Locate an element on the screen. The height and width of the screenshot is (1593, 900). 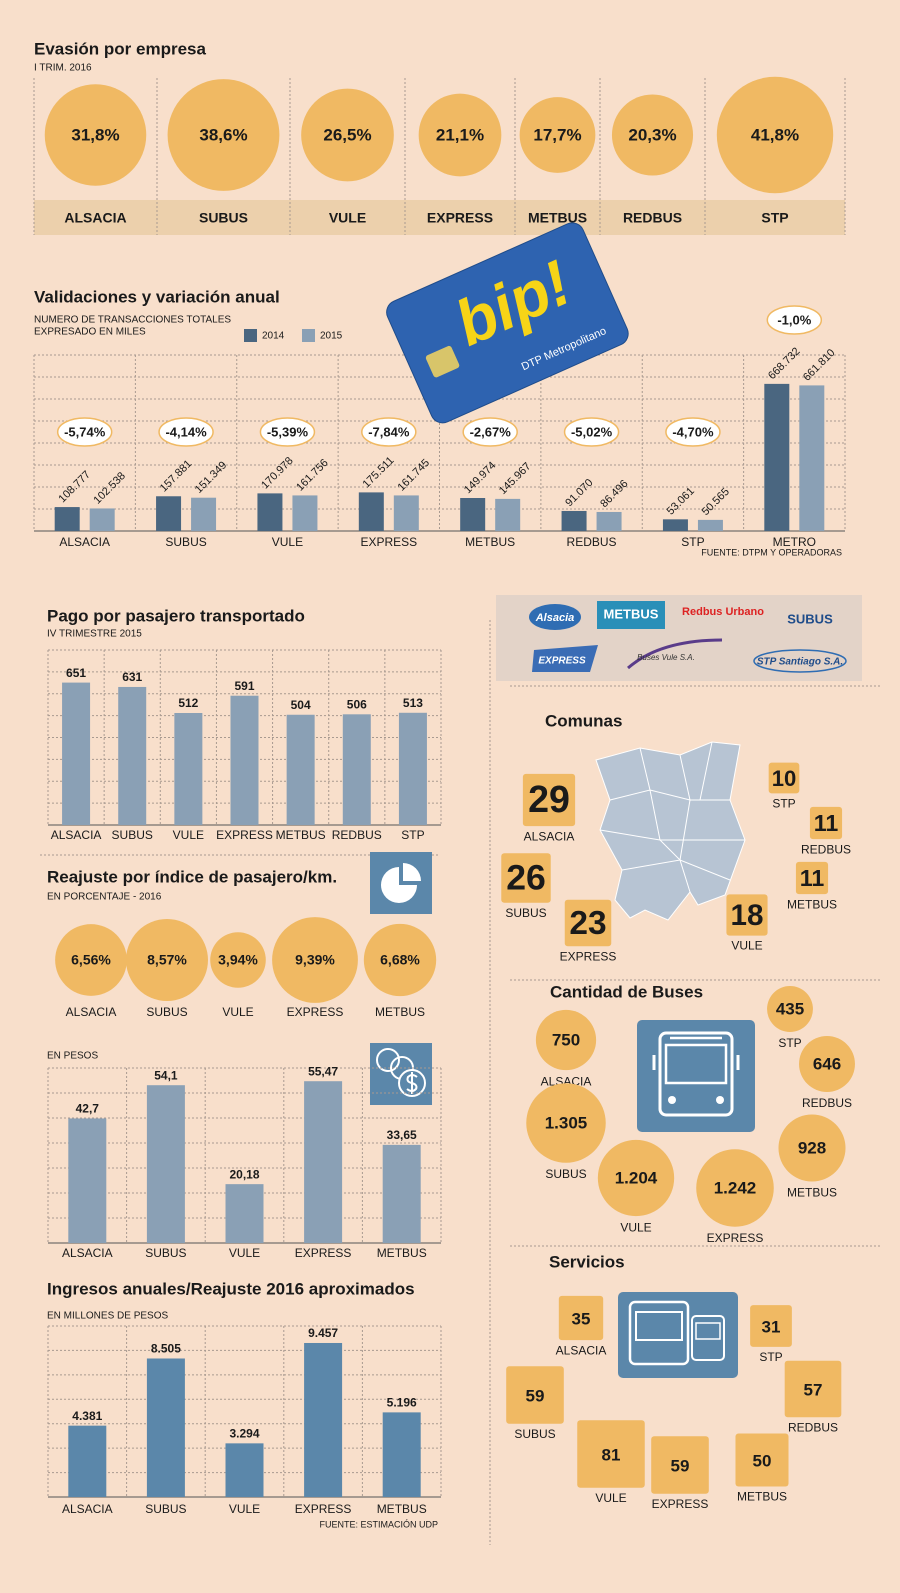
value-label: 59 is located at coordinates (680, 1465).